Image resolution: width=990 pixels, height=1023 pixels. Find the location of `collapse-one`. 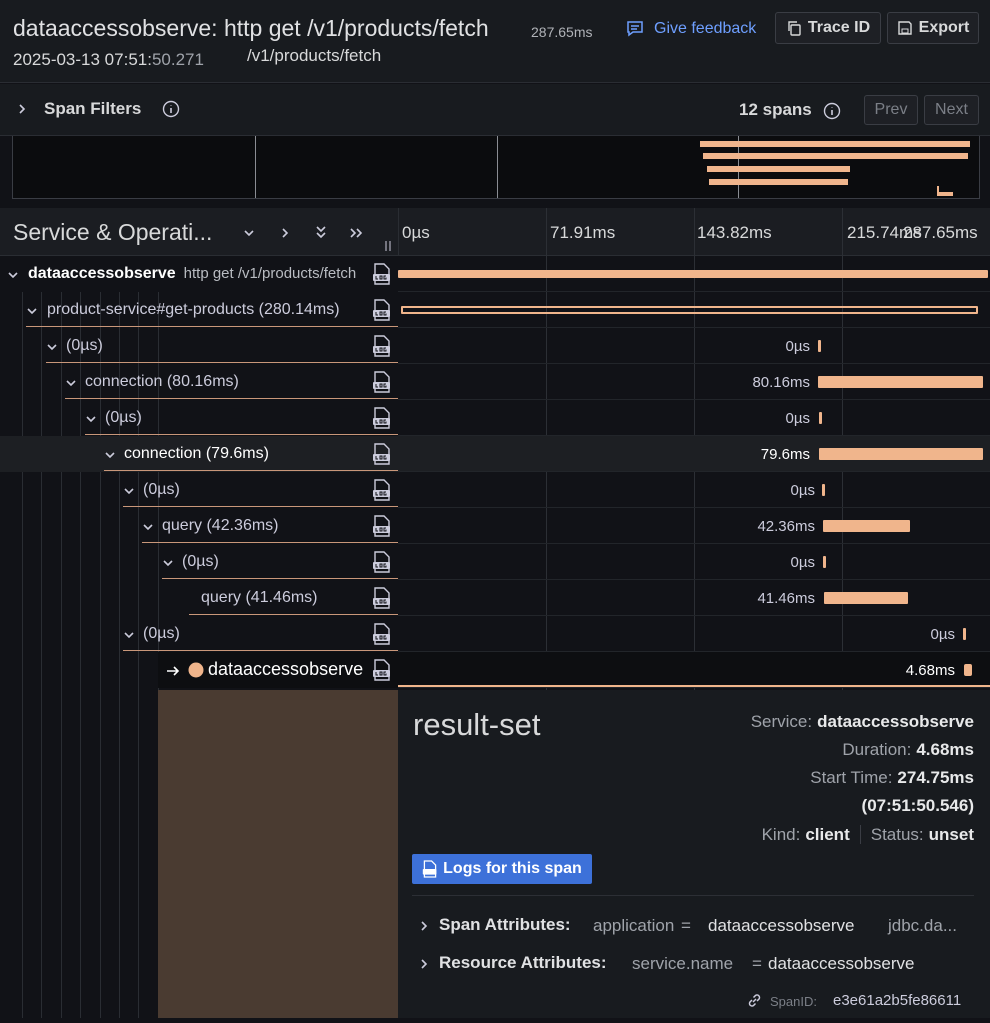

collapse-one is located at coordinates (249, 235).